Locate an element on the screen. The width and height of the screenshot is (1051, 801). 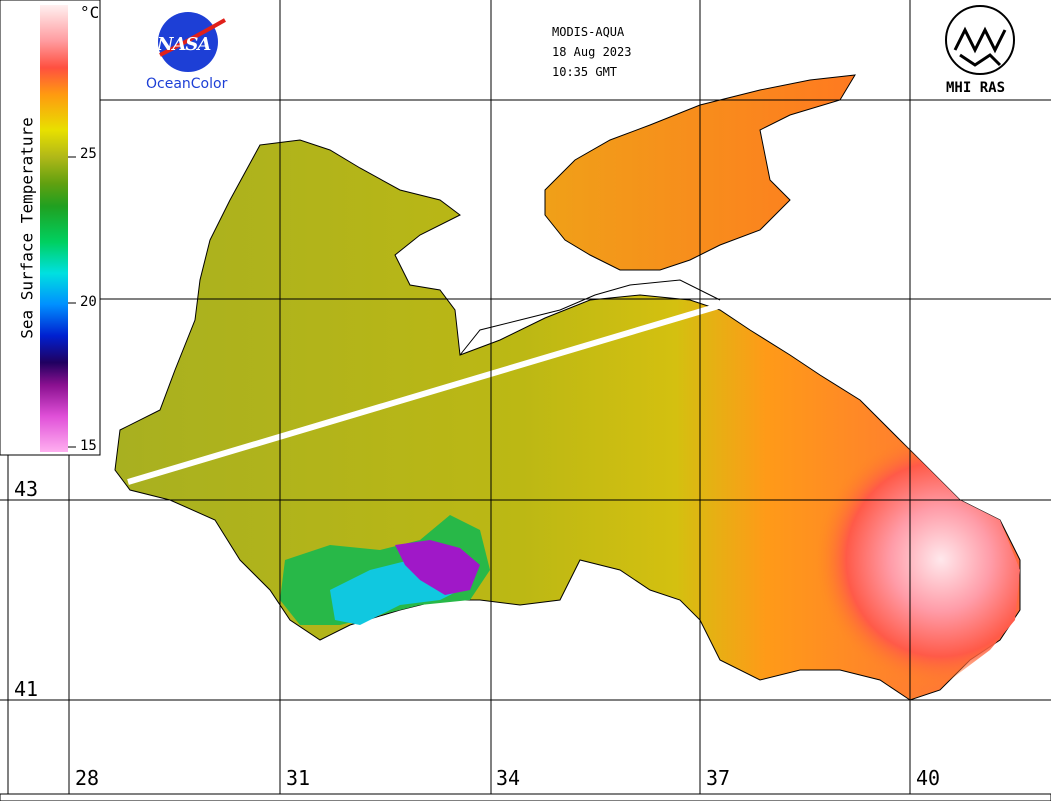
date-label: 18 Aug 2023 is located at coordinates (592, 52).